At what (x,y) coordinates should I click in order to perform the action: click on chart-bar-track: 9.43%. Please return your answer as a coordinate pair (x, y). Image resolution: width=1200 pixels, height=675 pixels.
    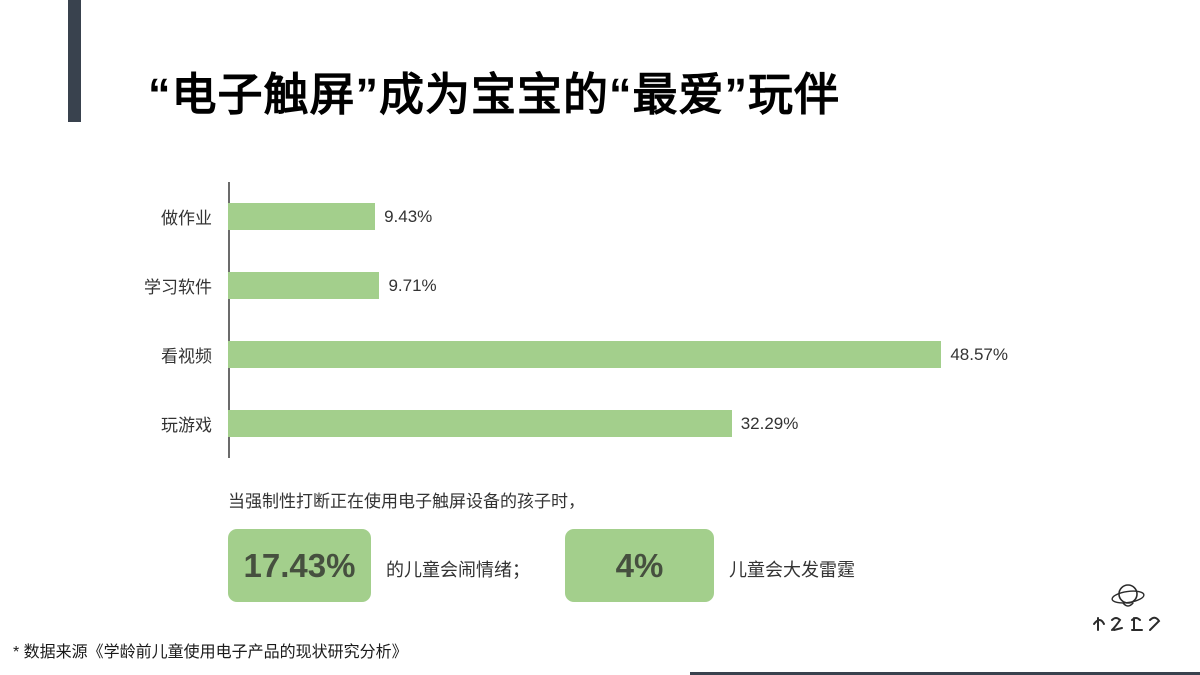
    Looking at the image, I should click on (618, 216).